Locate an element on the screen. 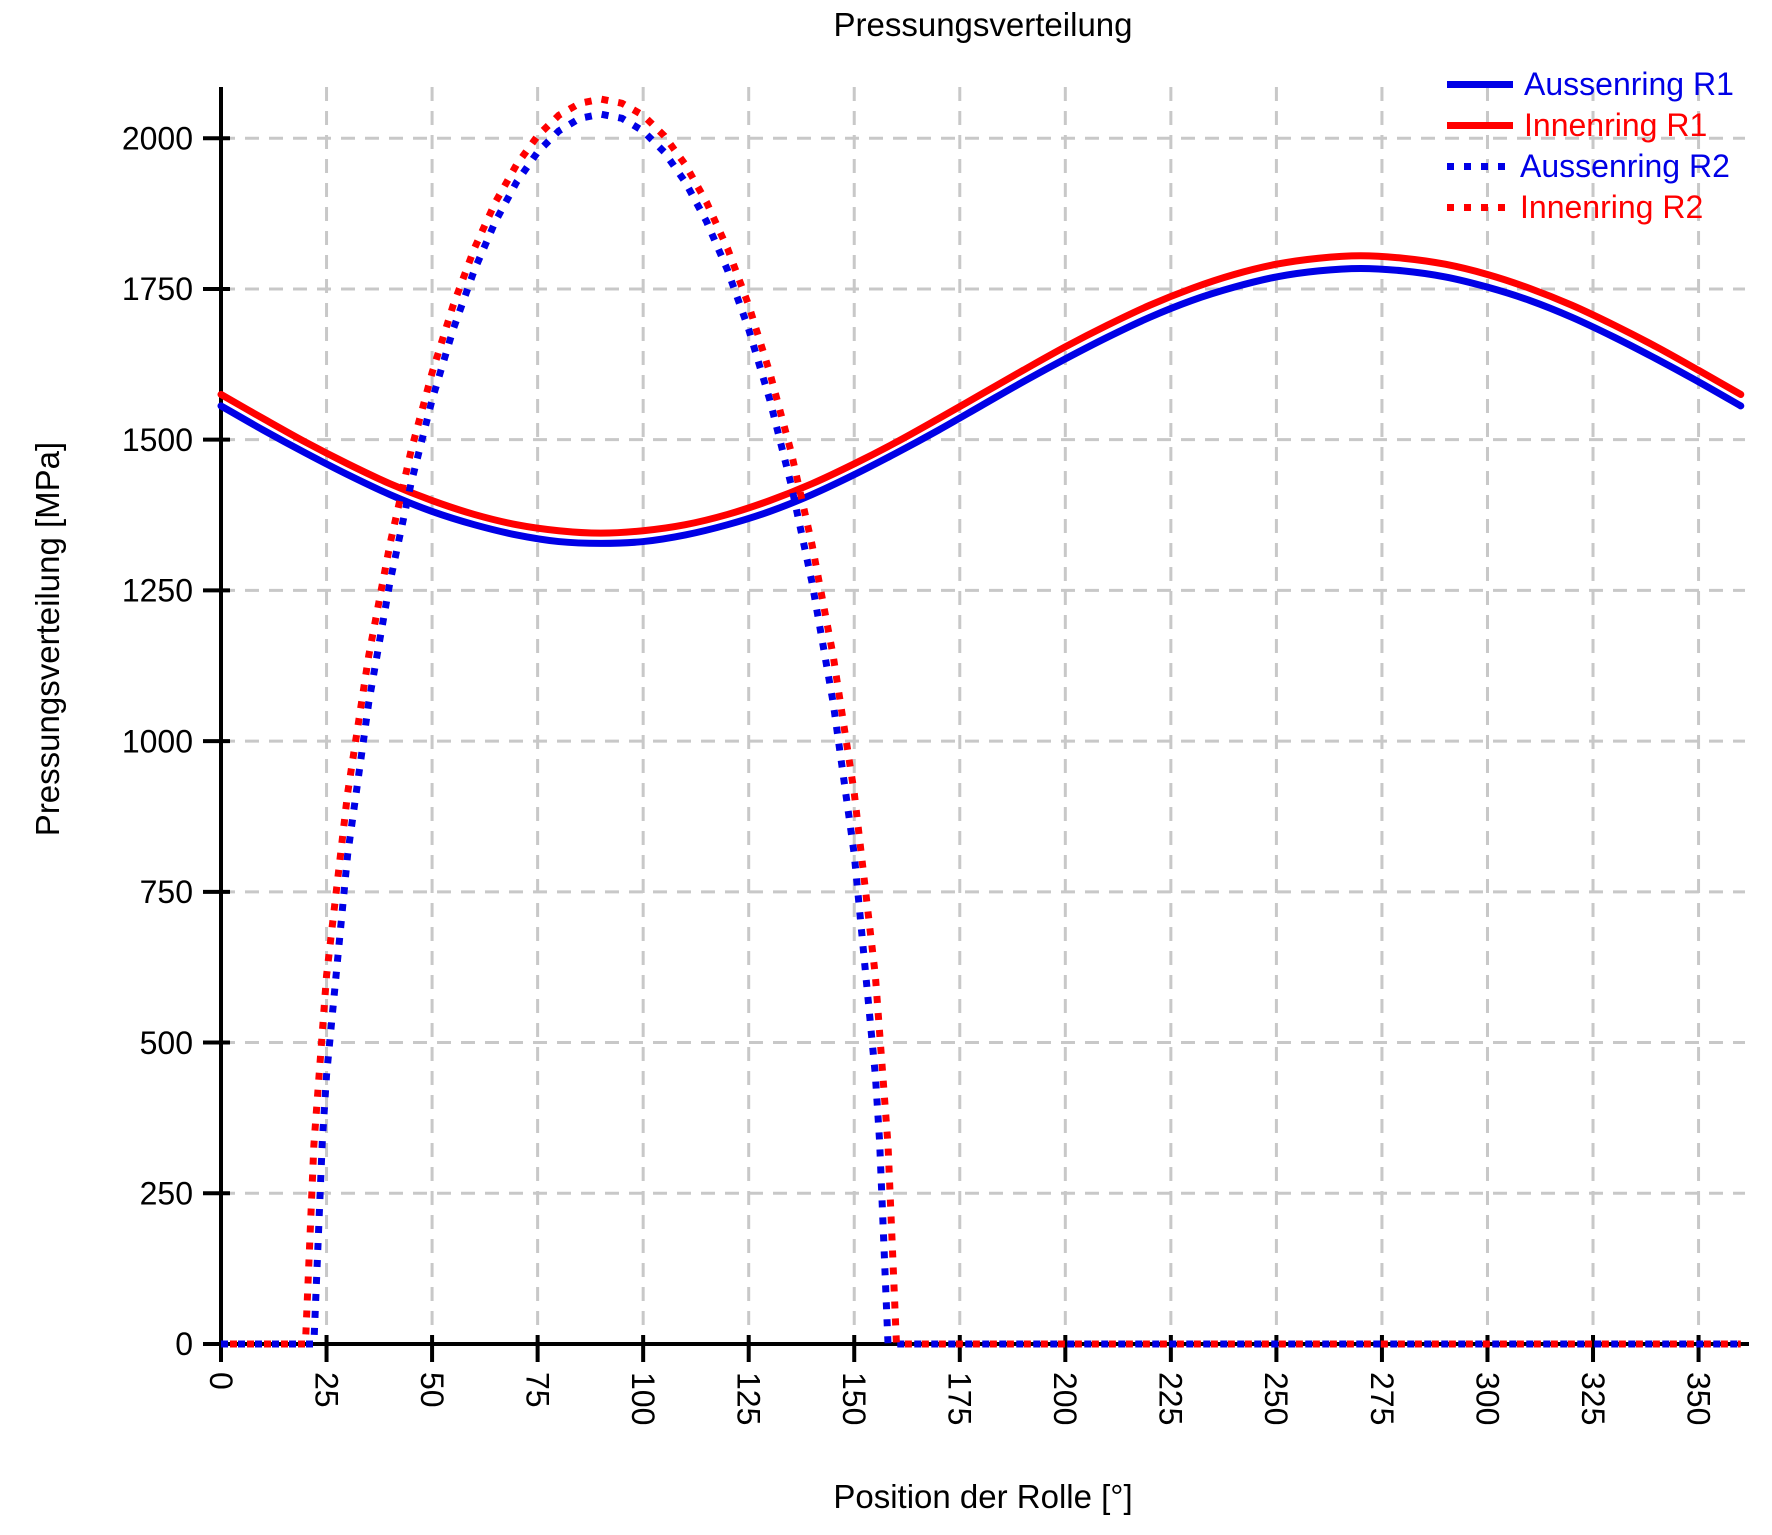 This screenshot has width=1772, height=1535. svg-text: 350 is located at coordinates (1698, 1398).